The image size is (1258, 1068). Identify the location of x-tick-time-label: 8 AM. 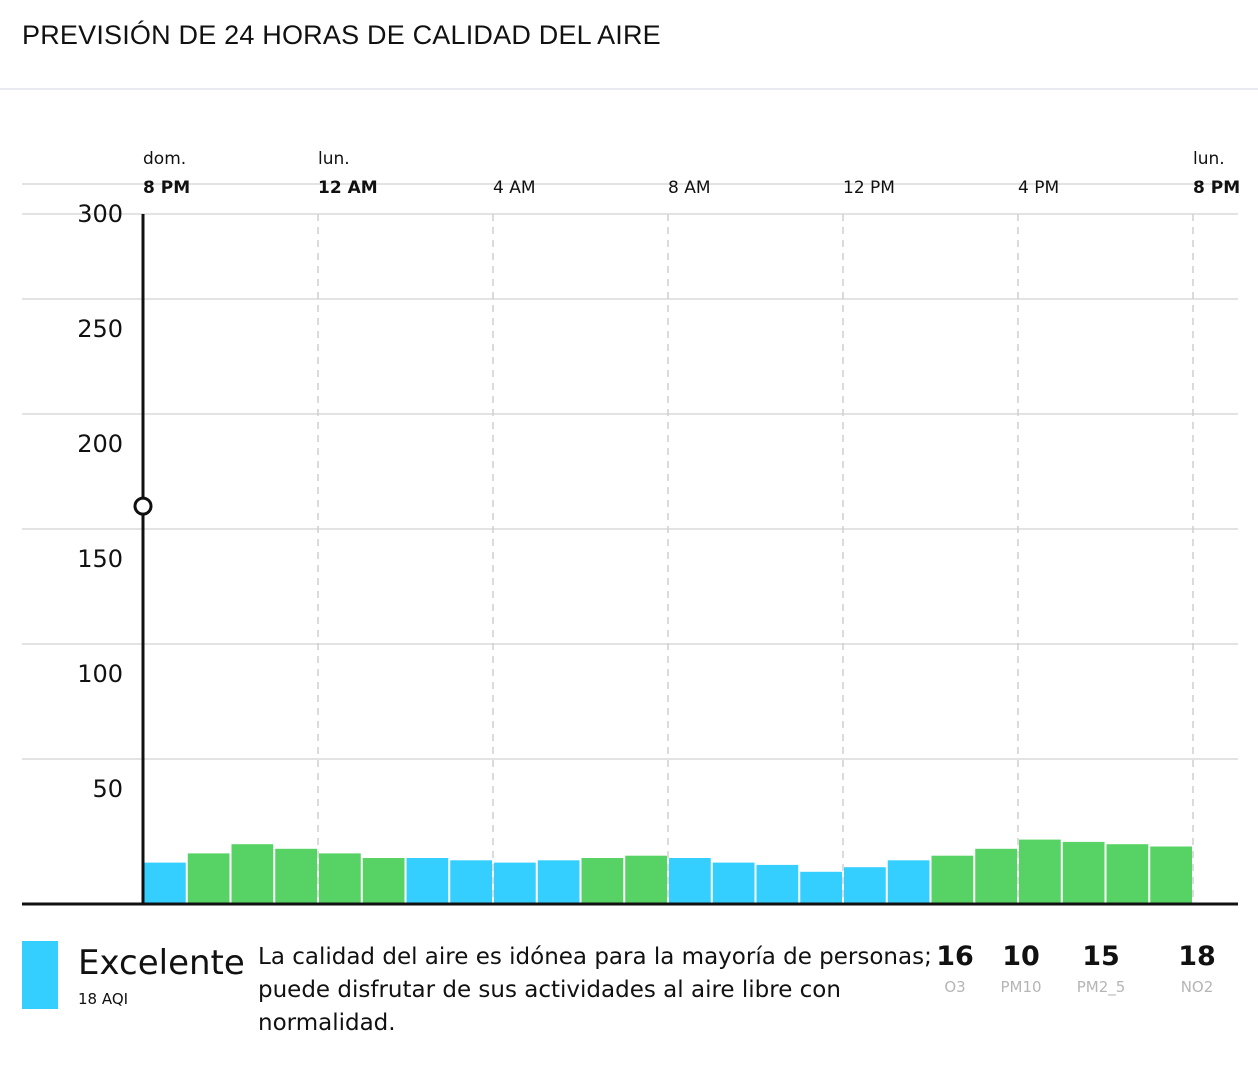
(689, 188).